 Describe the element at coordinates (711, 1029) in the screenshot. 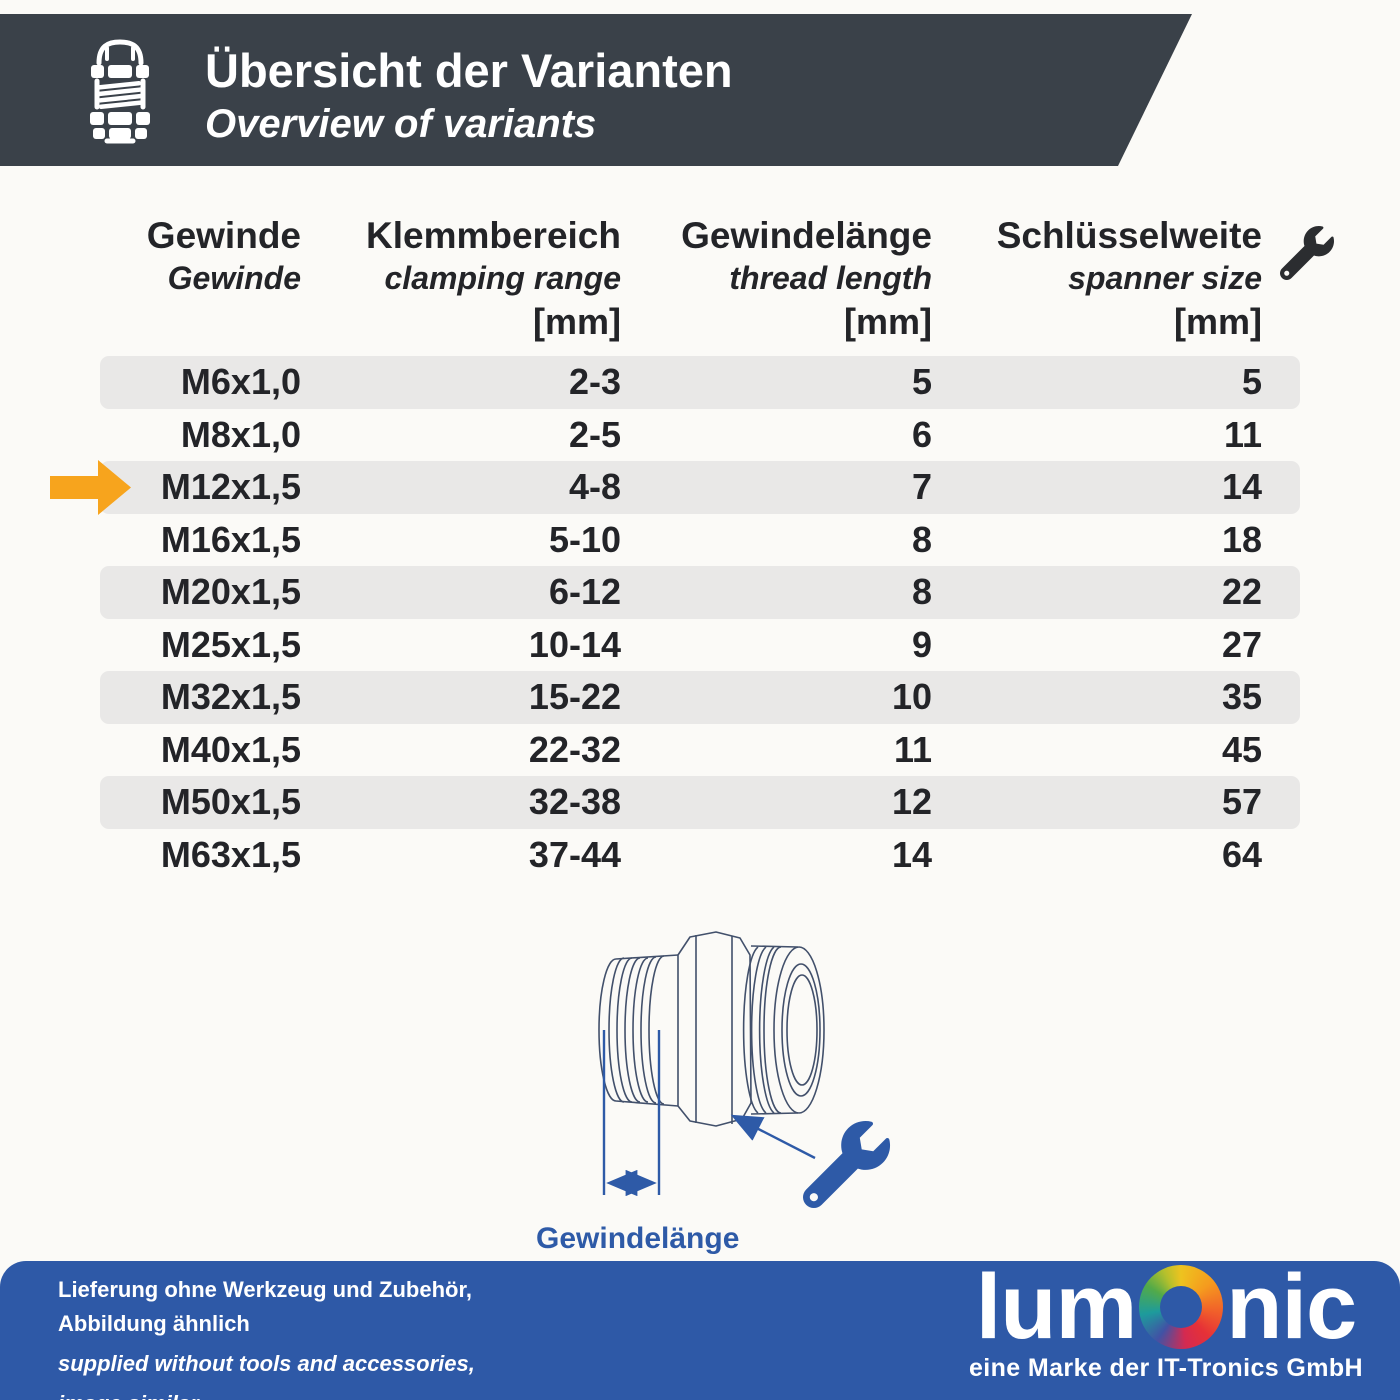

I see `fitting-outline` at that location.